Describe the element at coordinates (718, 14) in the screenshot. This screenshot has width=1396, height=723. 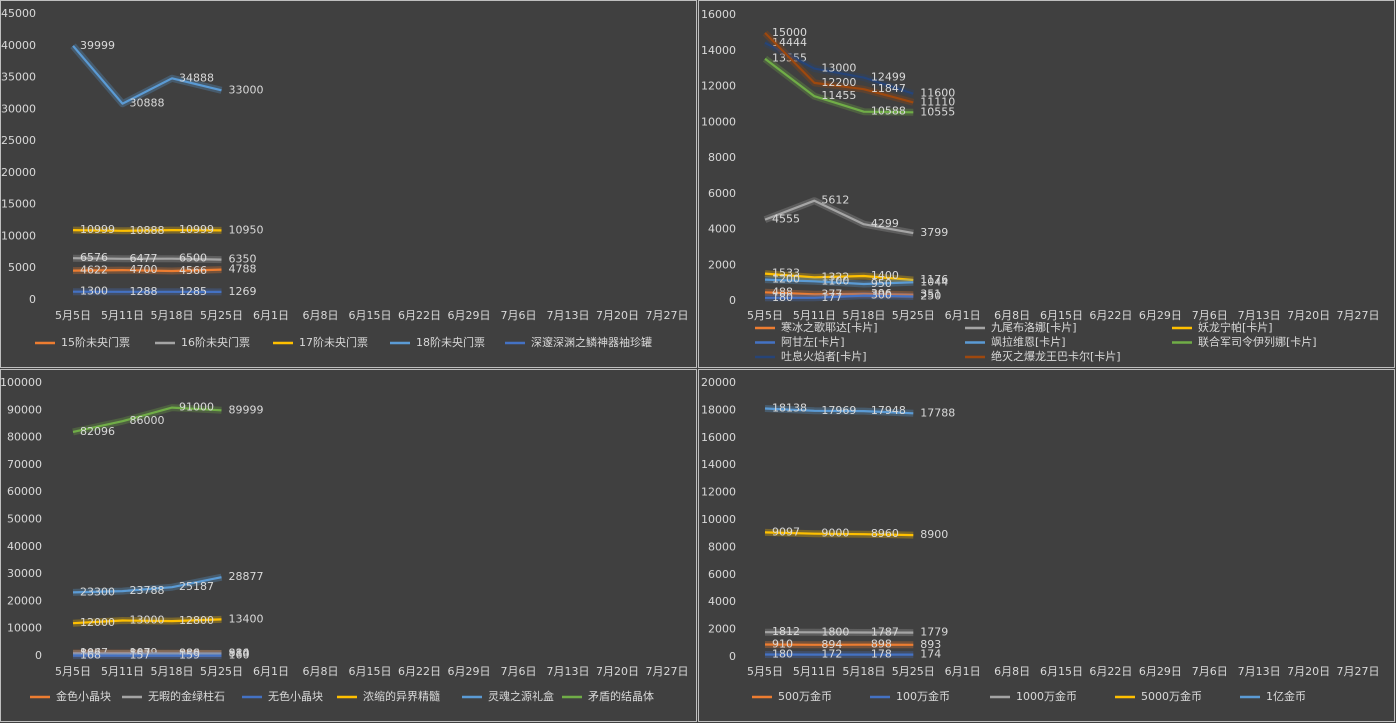
I see `y-tick-label: 16000` at that location.